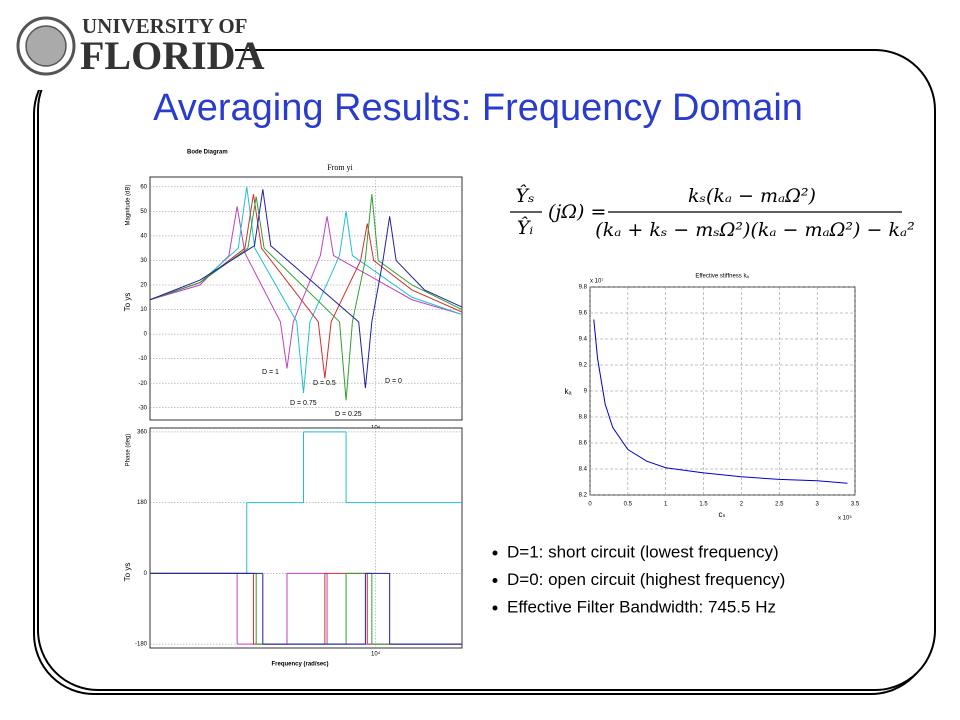  What do you see at coordinates (577, 212) in the screenshot?
I see `formula-lhs-arg: (jΩ) =` at bounding box center [577, 212].